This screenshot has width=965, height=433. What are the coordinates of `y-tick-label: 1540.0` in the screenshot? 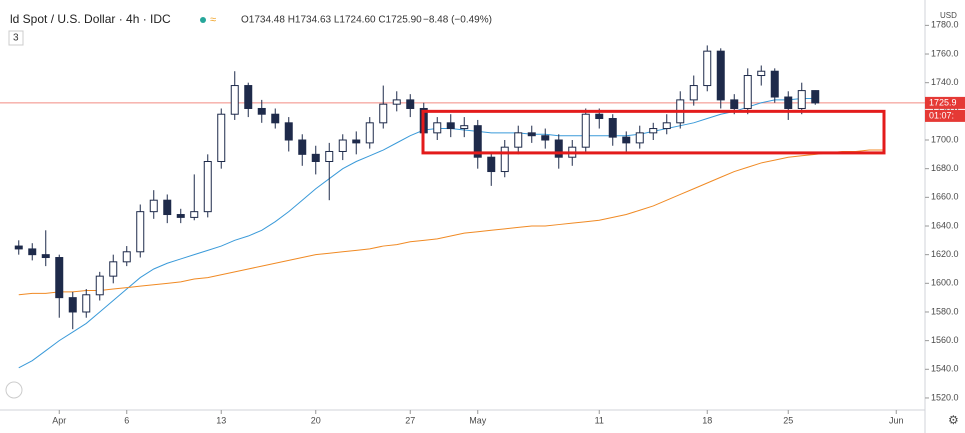 It's located at (945, 369).